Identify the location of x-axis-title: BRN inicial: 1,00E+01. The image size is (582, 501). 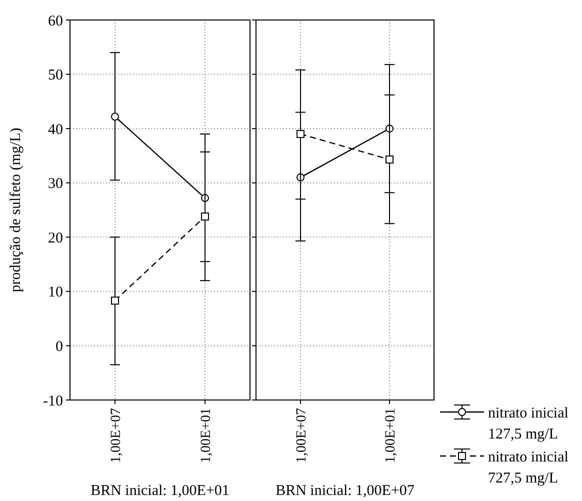
(160, 491).